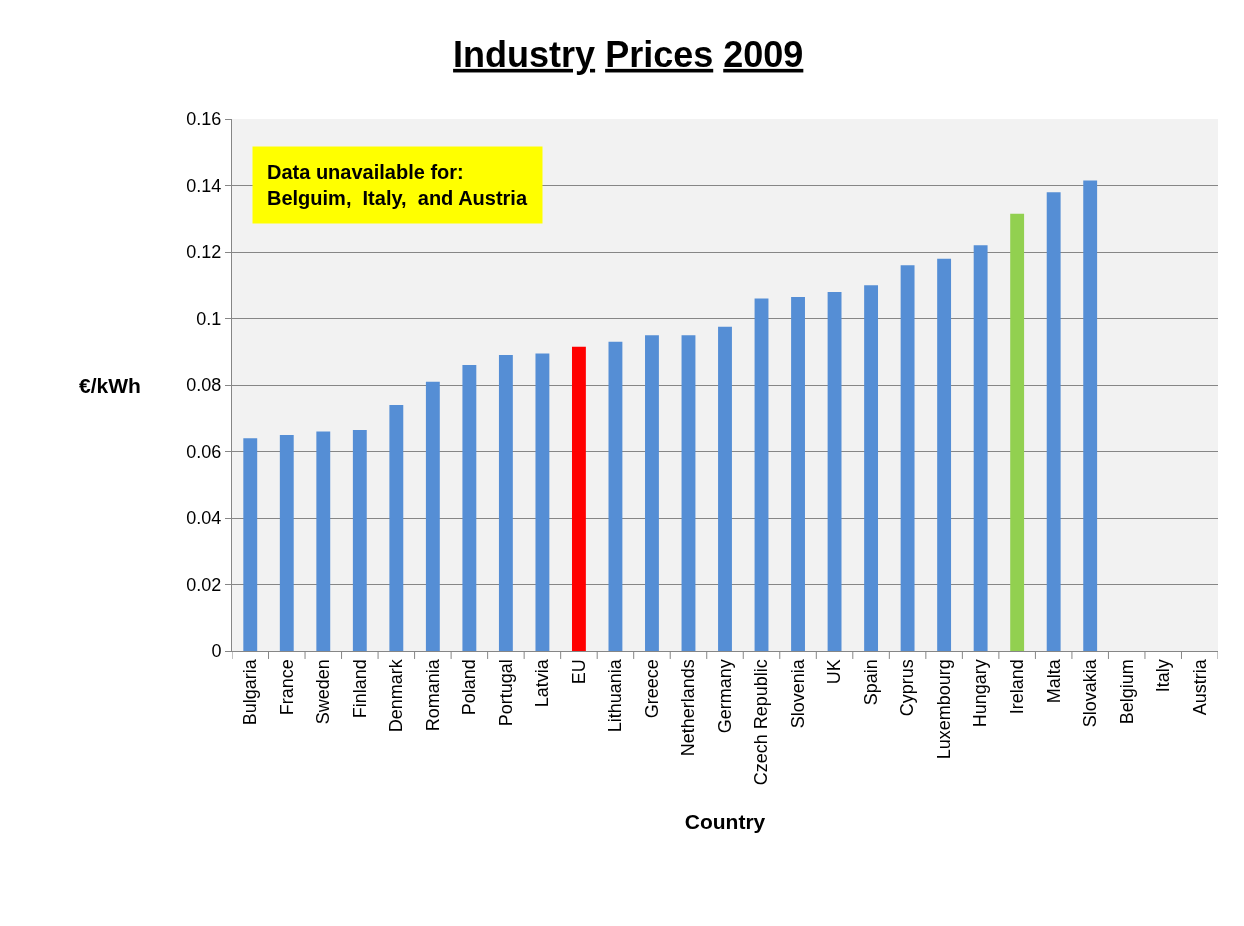 The width and height of the screenshot is (1244, 926). I want to click on x-tick-label: Belgium, so click(1126, 692).